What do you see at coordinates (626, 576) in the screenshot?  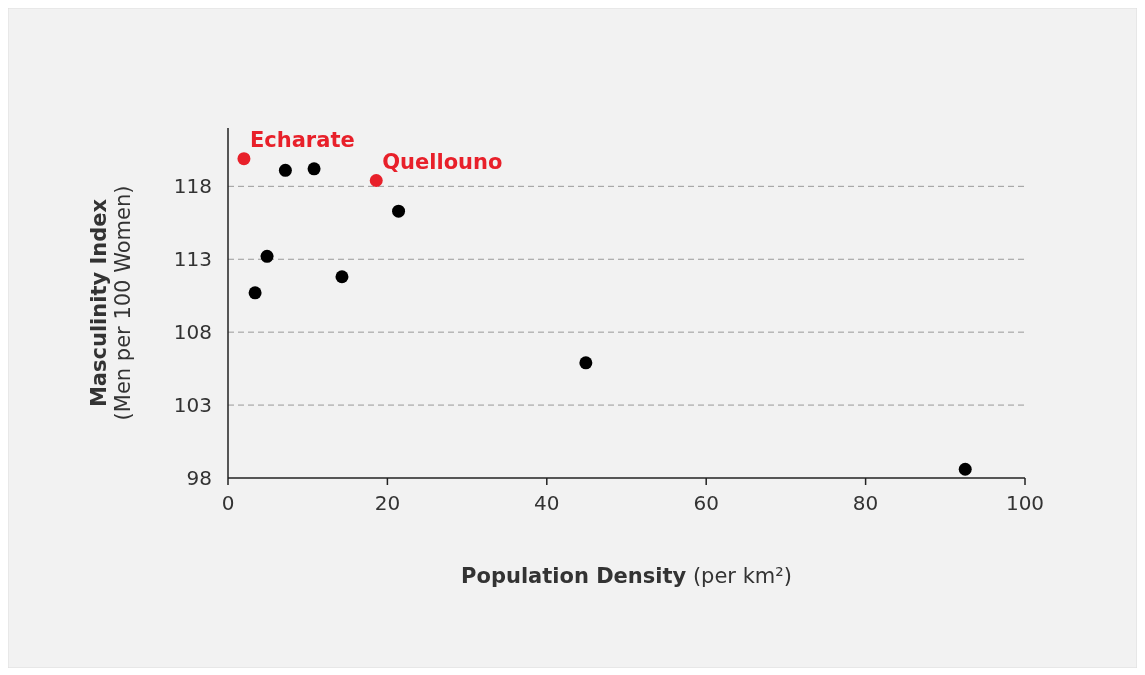 I see `x-axis-title: Population Density (per km²)` at bounding box center [626, 576].